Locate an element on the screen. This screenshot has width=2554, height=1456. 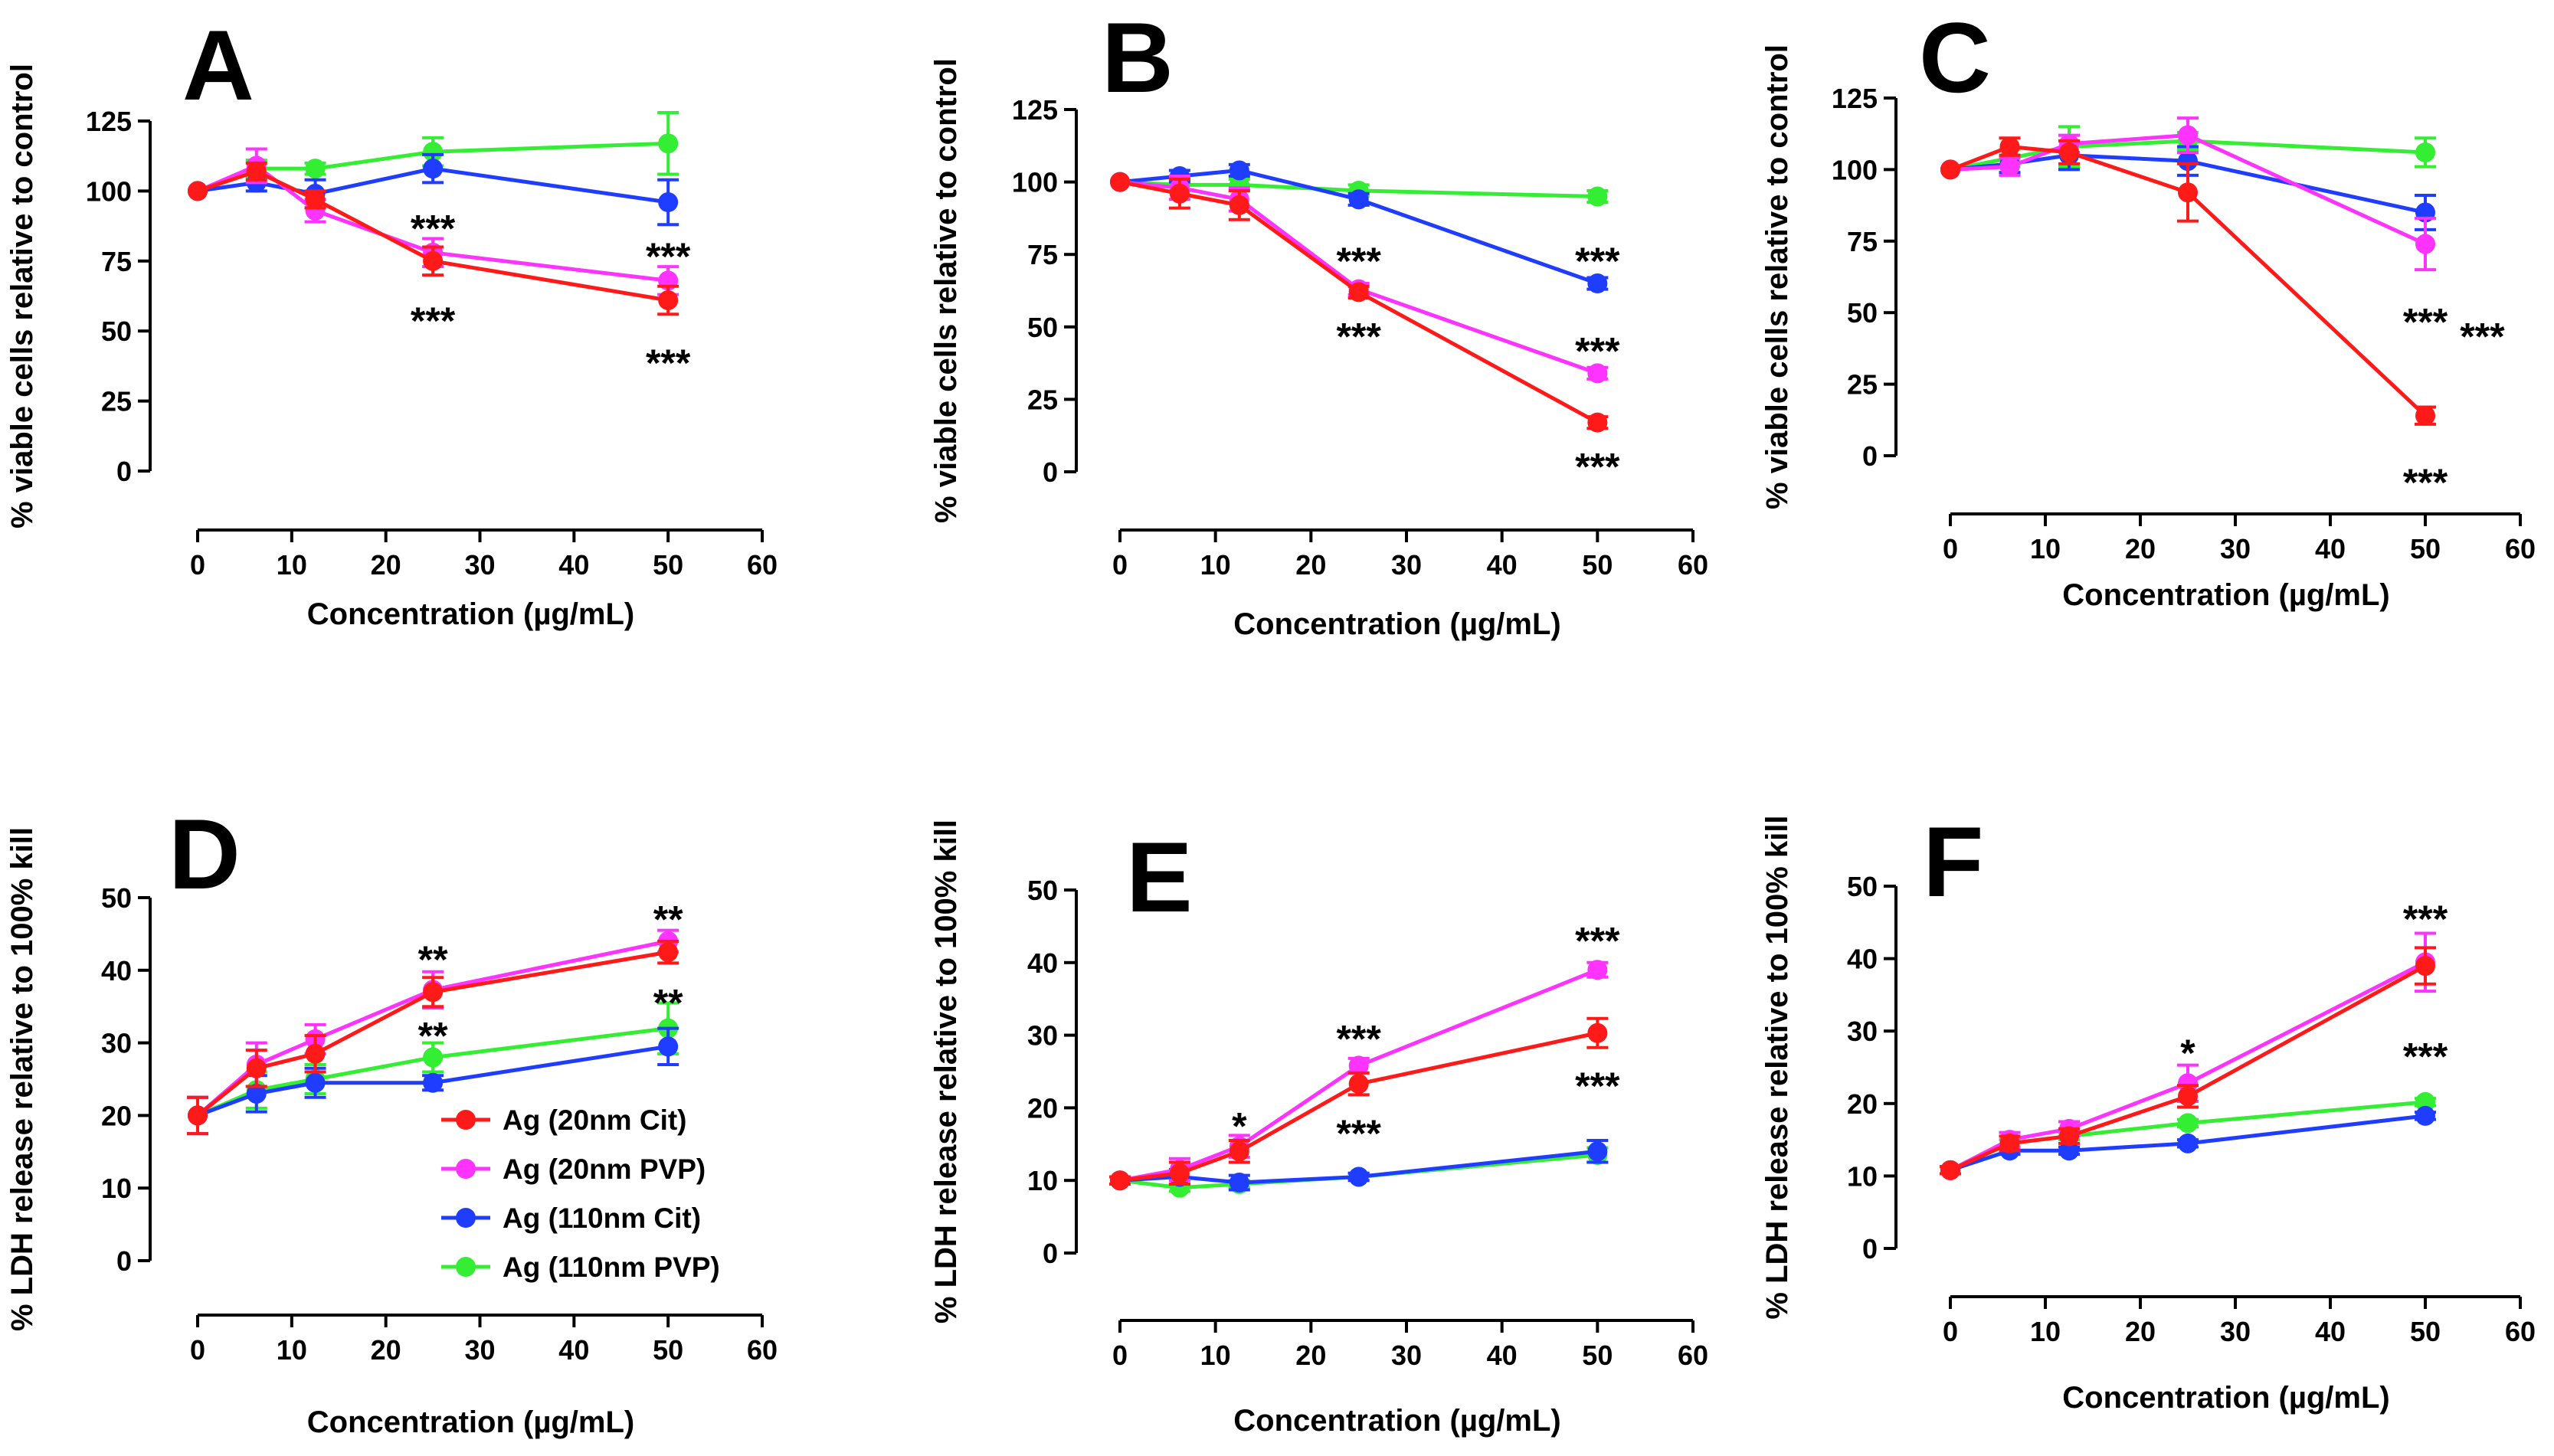
y-axis-title: % viable cells relative to control is located at coordinates (946, 290).